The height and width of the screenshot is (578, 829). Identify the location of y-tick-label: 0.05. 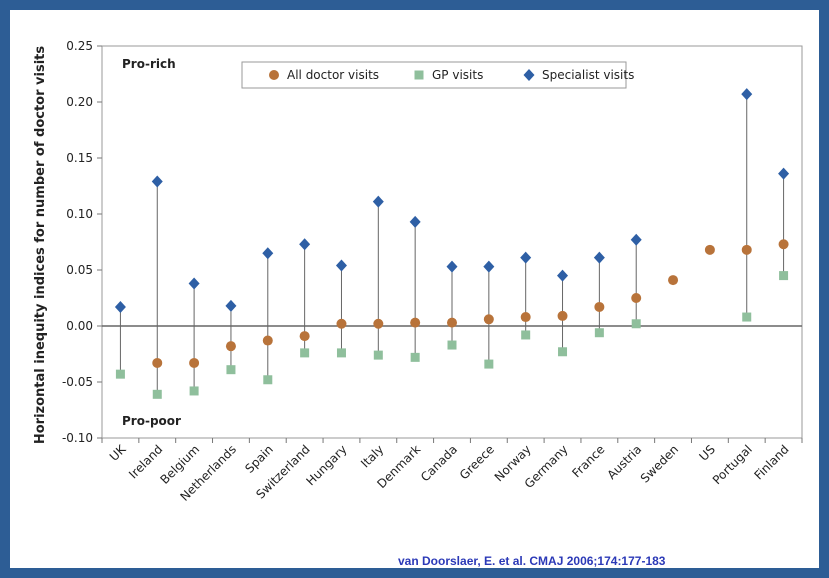
(79, 270).